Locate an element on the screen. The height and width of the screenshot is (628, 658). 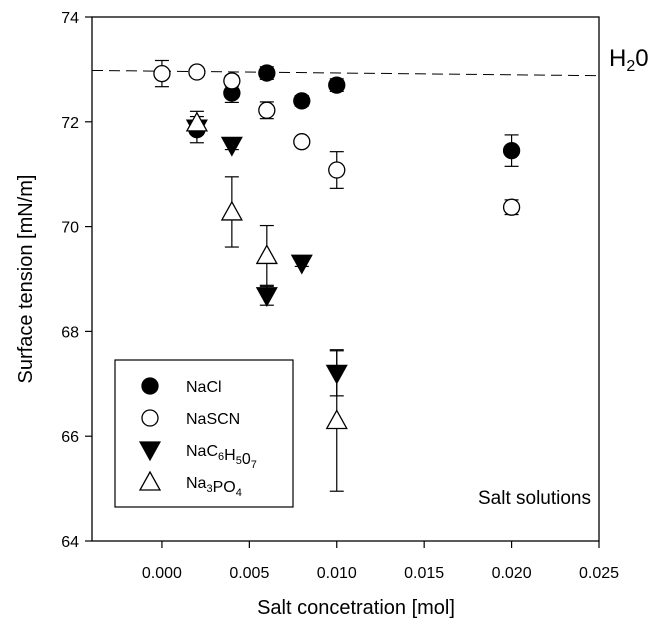
y-tick-label: 70 is located at coordinates (70, 228).